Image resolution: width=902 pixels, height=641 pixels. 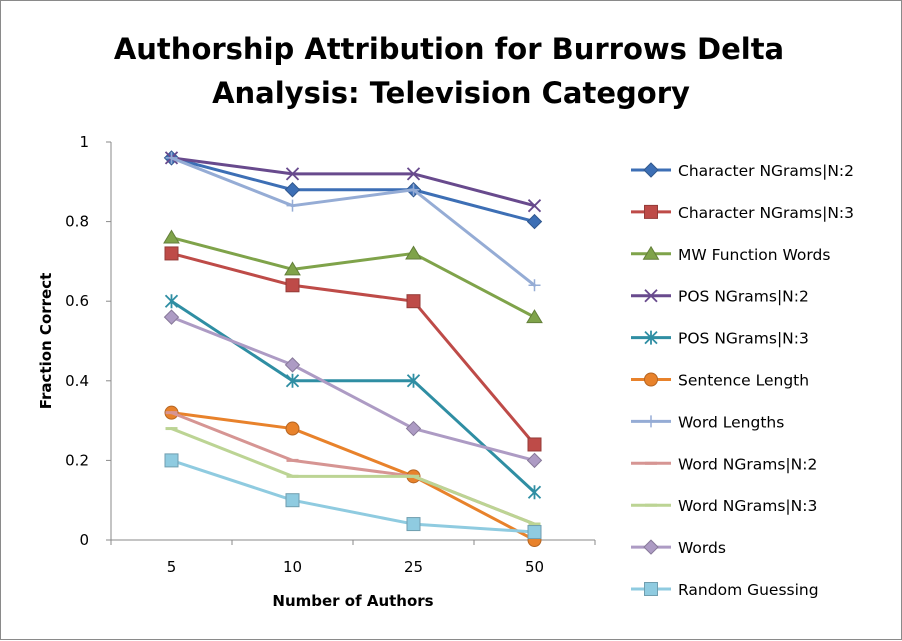 What do you see at coordinates (766, 171) in the screenshot?
I see `legend-label: Character NGrams|N:2` at bounding box center [766, 171].